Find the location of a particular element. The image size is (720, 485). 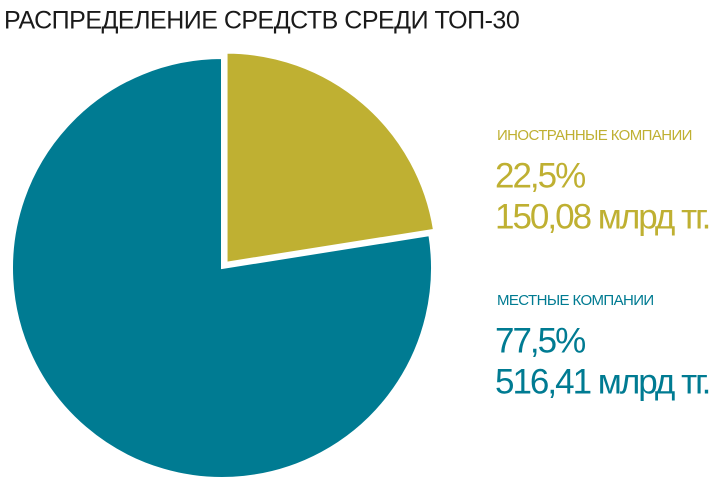

amount-label: 150,08 млрд тг. is located at coordinates (602, 216).